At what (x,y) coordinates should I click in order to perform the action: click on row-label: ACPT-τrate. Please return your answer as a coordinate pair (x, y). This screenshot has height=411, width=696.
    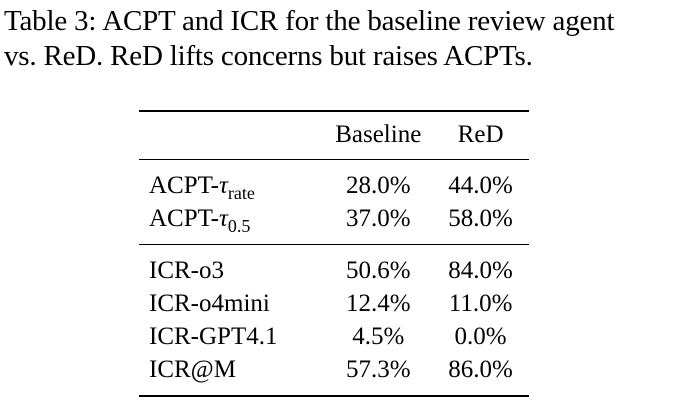
    Looking at the image, I should click on (231, 181).